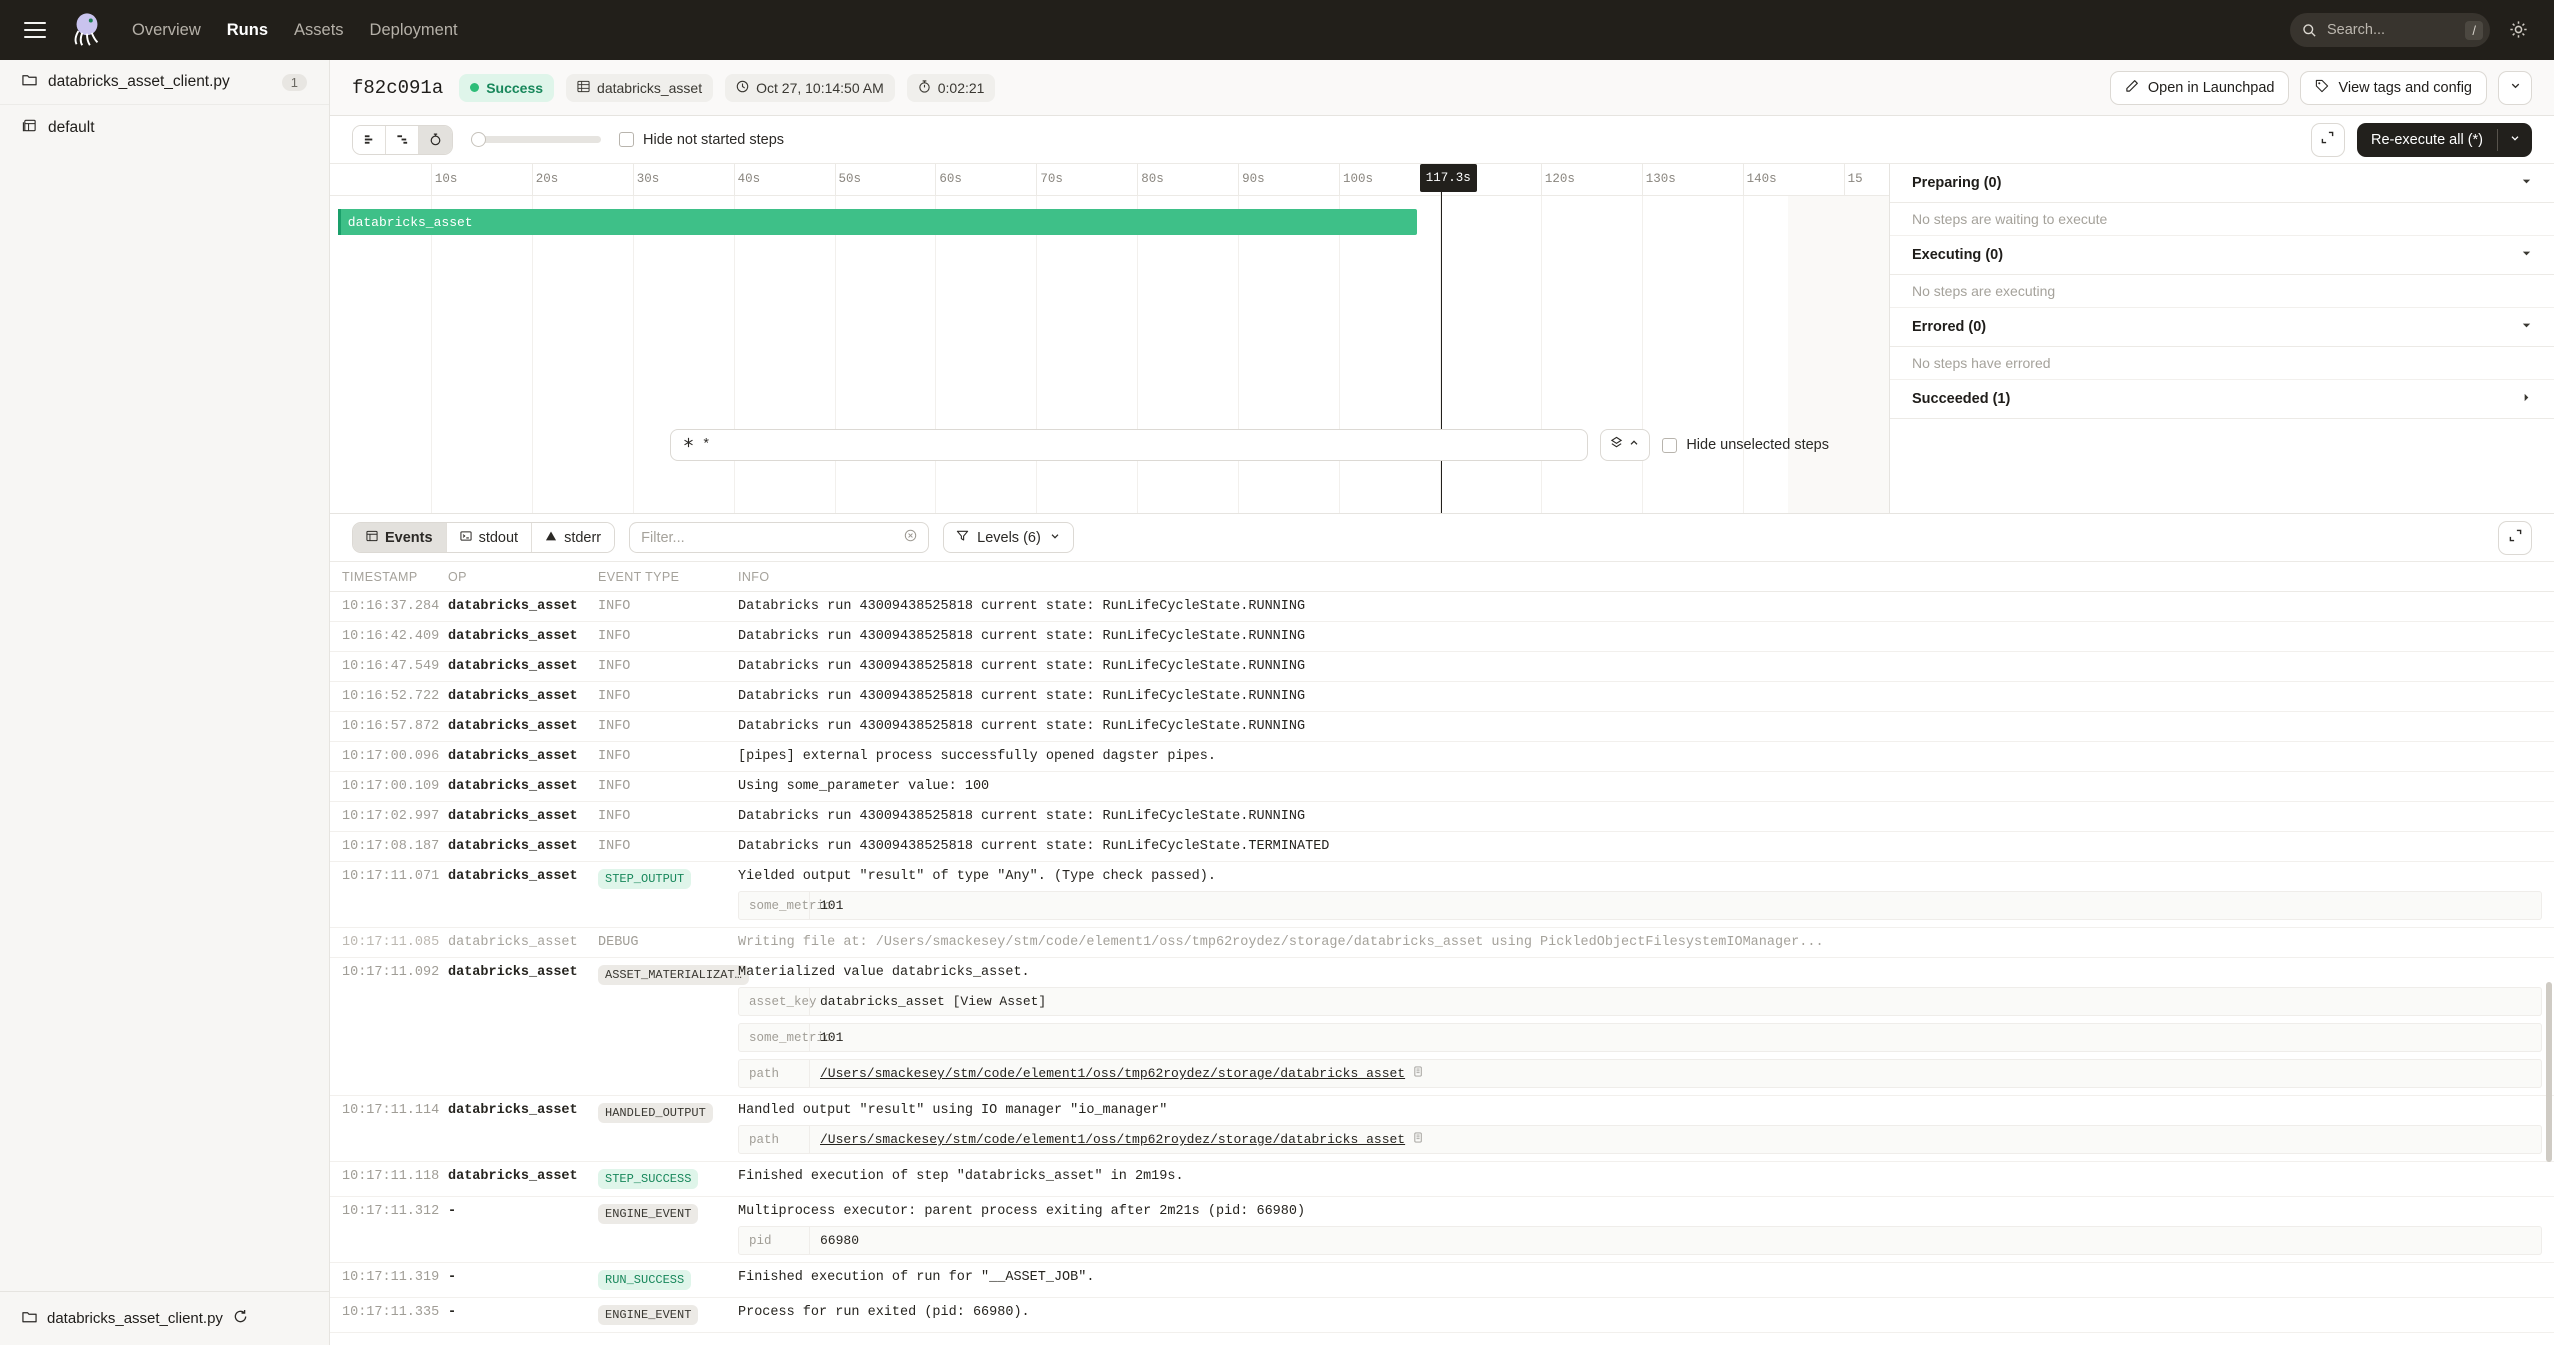  Describe the element at coordinates (413, 29) in the screenshot. I see `nav-link-deployment: Deployment` at that location.